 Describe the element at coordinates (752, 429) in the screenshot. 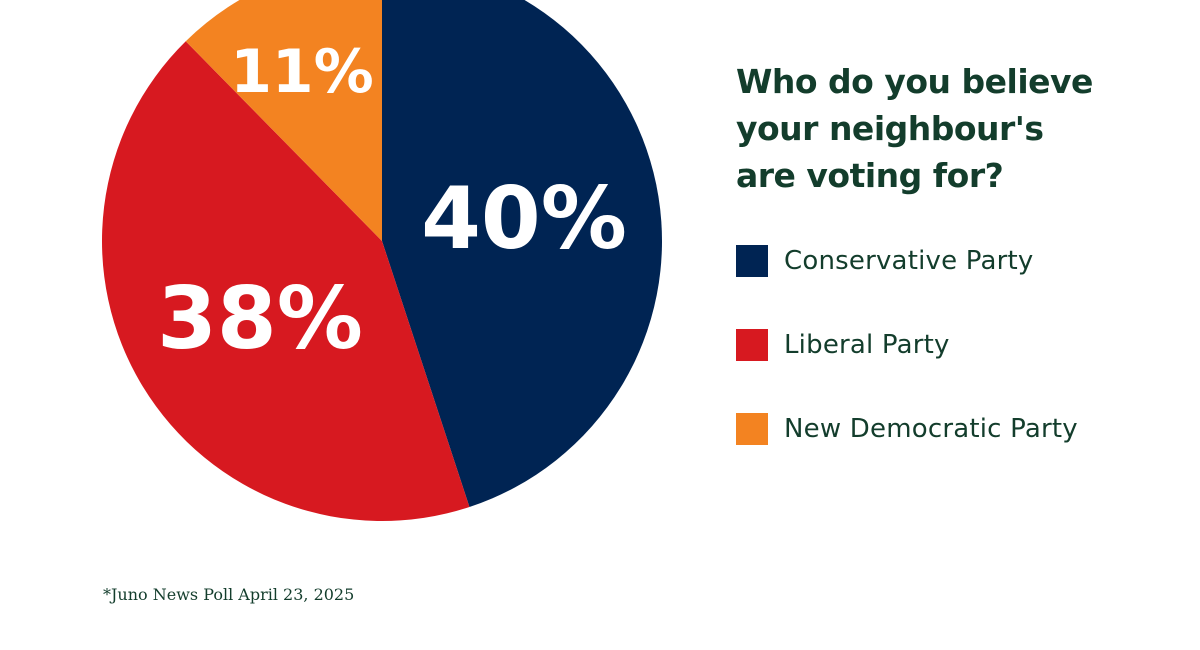

I see `legend-swatch-ndp` at that location.